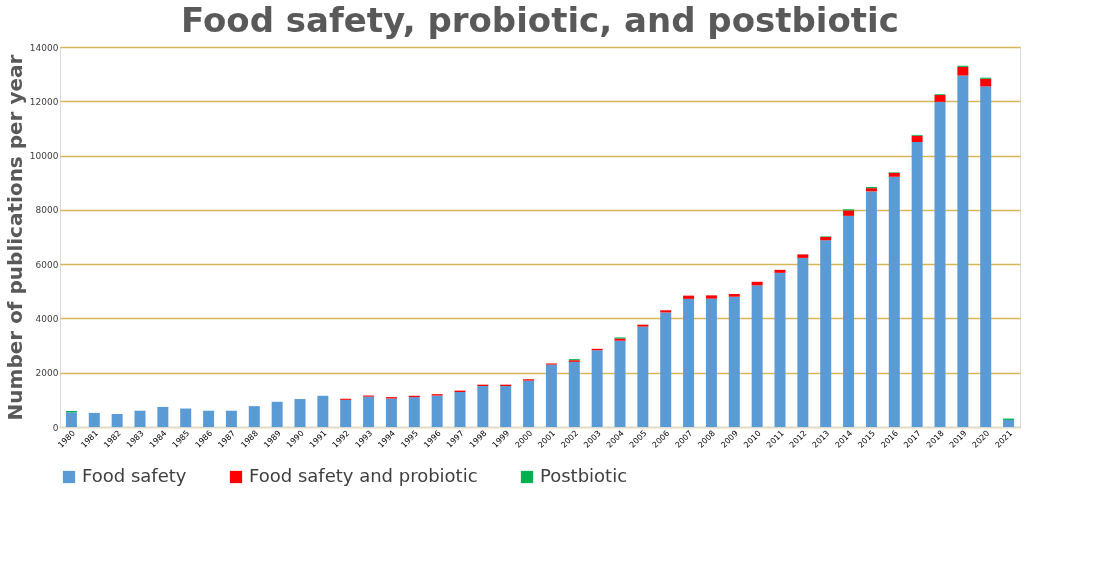 The image size is (1118, 585). I want to click on y-tick-label: 14000, so click(44, 47).